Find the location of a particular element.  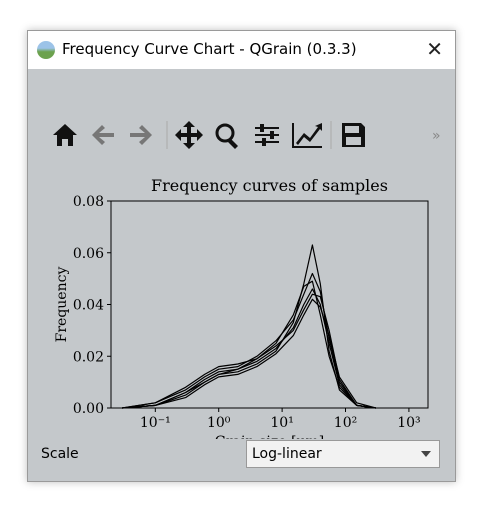

y-axis-label: Frequency is located at coordinates (62, 305).